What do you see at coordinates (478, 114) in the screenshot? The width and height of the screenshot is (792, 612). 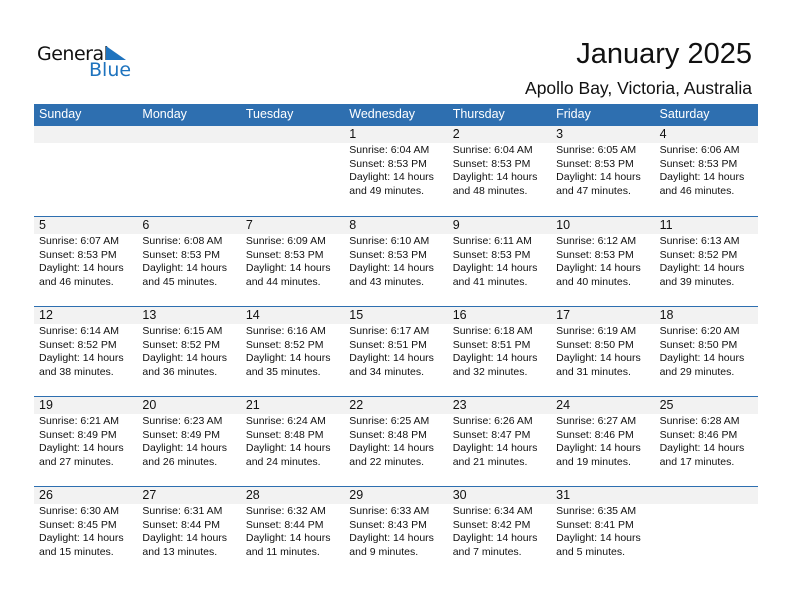 I see `weekday-thursday: Thursday` at bounding box center [478, 114].